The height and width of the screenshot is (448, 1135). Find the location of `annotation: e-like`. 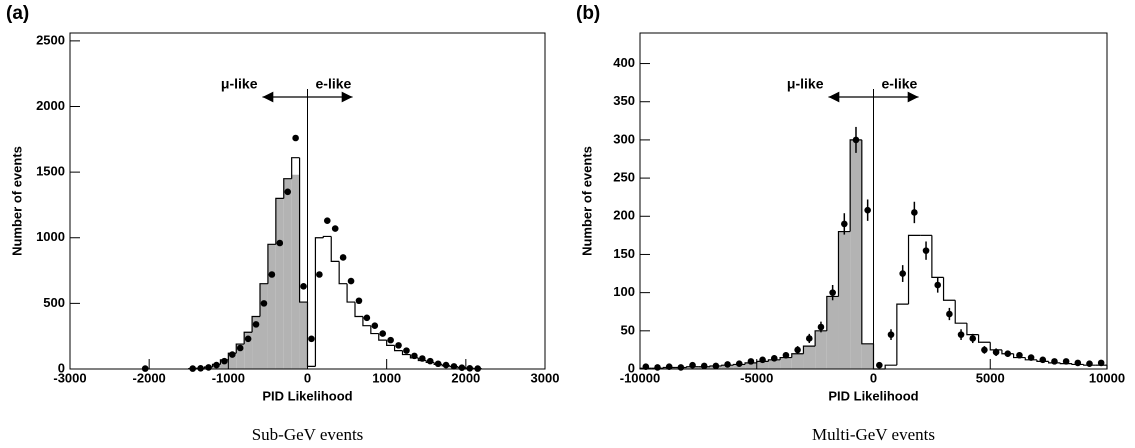

annotation: e-like is located at coordinates (334, 84).